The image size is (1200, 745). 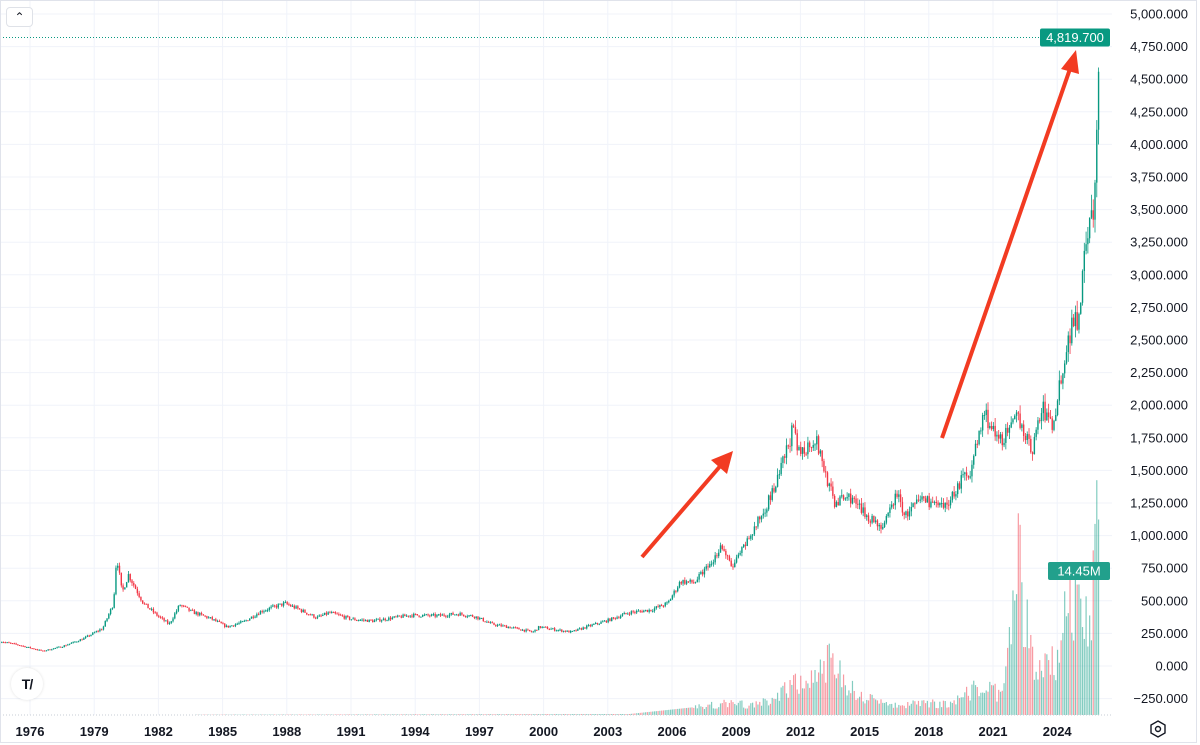 I want to click on last-price-label: 4,819.700, so click(x=1075, y=37).